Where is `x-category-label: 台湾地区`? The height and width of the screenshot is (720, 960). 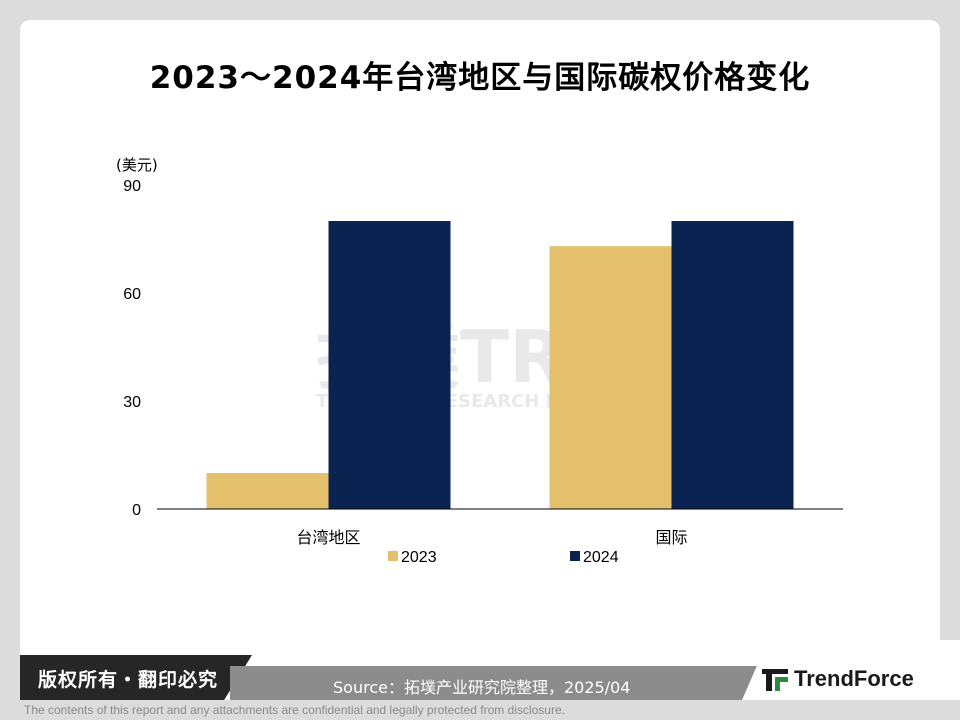 x-category-label: 台湾地区 is located at coordinates (328, 537).